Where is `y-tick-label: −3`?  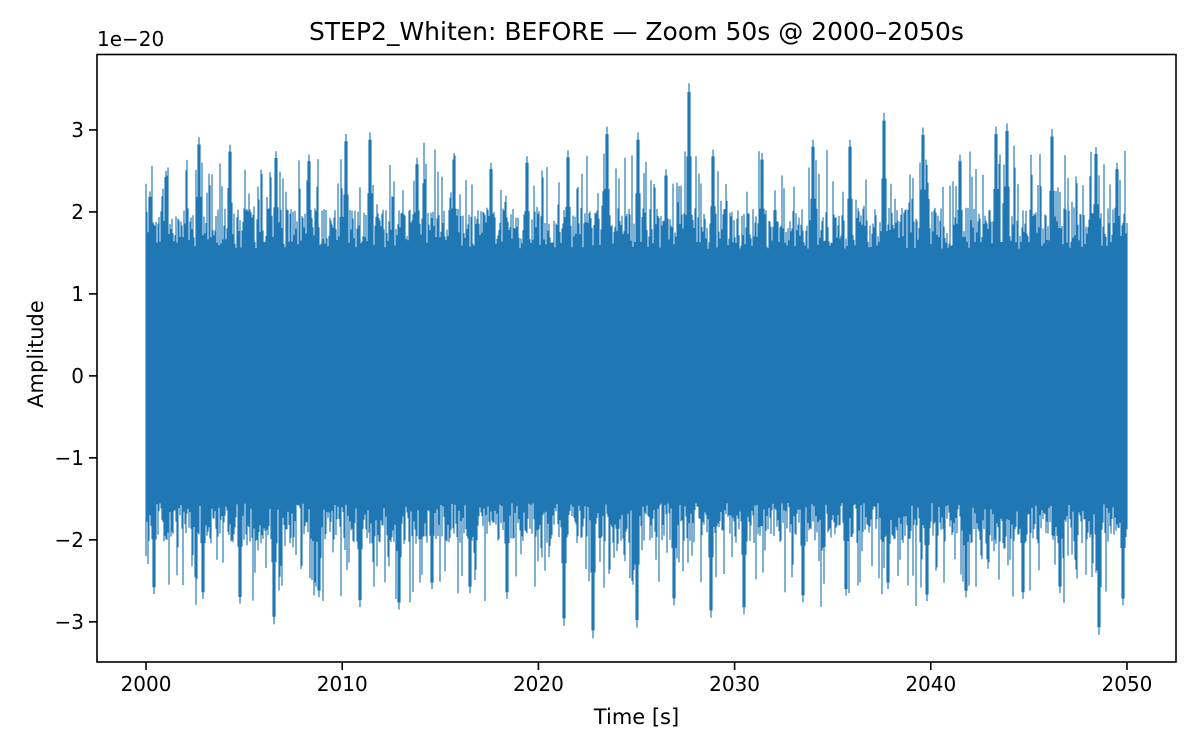
y-tick-label: −3 is located at coordinates (69, 621).